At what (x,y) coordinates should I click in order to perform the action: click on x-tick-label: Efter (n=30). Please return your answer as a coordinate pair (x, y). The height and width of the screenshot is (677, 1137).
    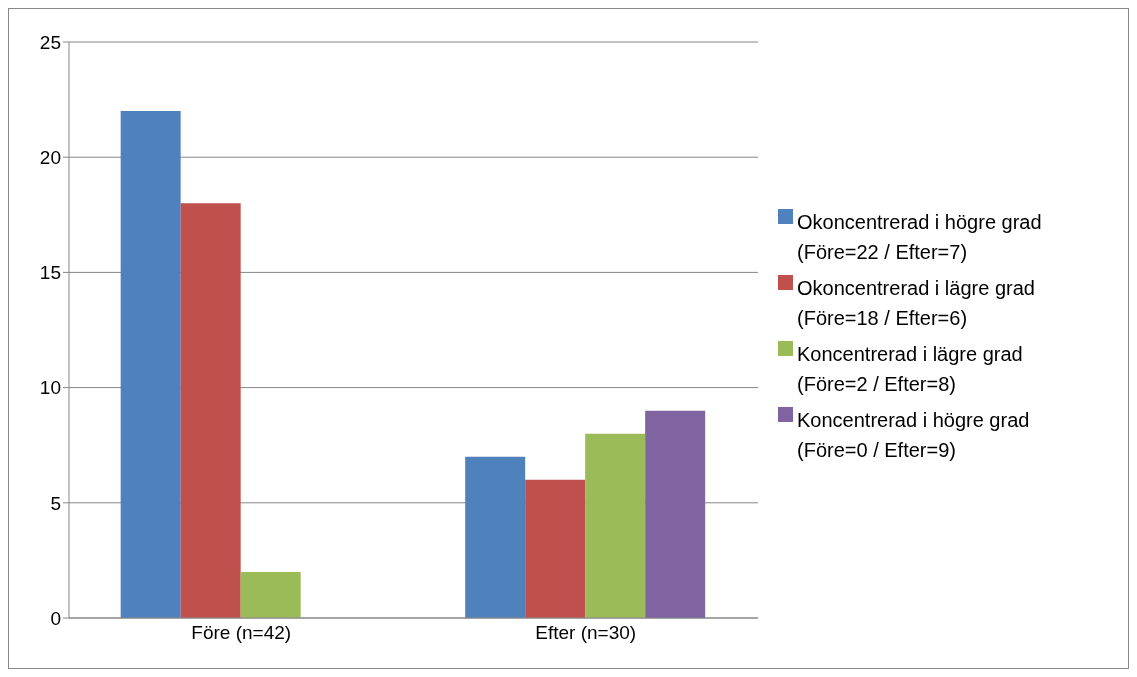
    Looking at the image, I should click on (586, 633).